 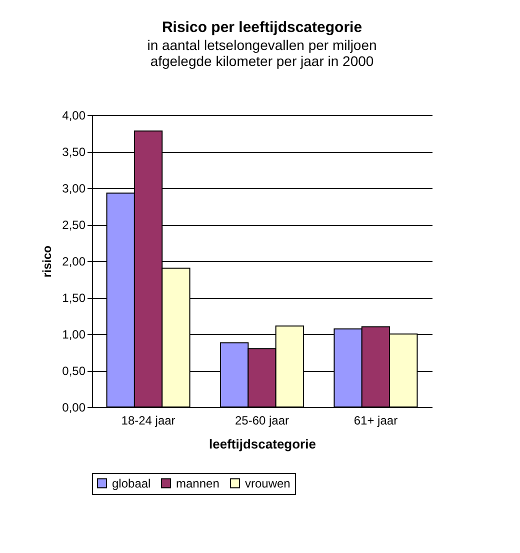 What do you see at coordinates (74, 298) in the screenshot?
I see `y-tick-label: 1,50` at bounding box center [74, 298].